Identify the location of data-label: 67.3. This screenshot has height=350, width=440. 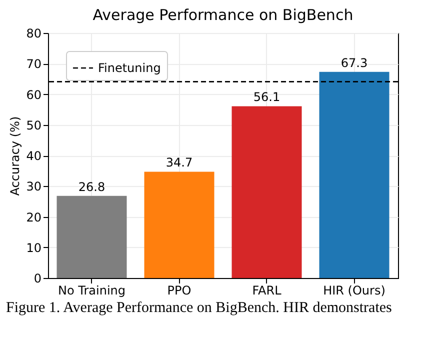
(354, 63).